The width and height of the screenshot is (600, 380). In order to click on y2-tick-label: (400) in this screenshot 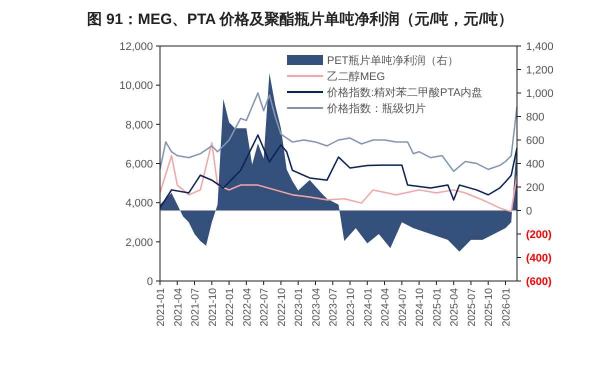, I will do `click(539, 258)`.